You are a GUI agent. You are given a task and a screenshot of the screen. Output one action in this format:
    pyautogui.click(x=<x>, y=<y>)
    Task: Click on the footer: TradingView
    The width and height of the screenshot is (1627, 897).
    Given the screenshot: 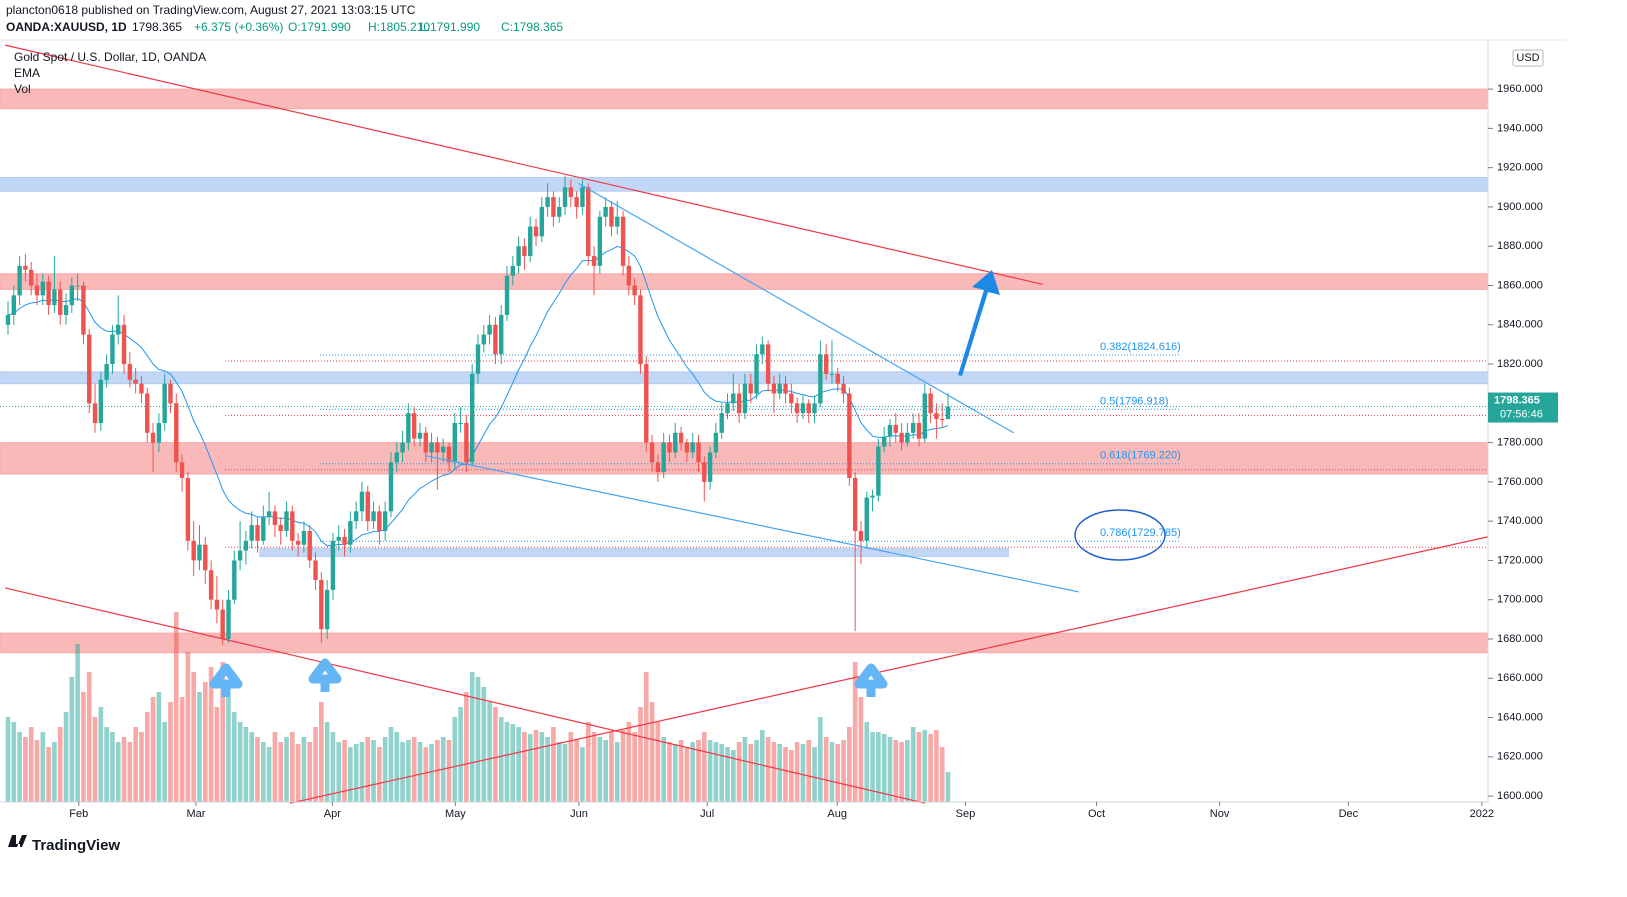 What is the action you would take?
    pyautogui.click(x=76, y=845)
    